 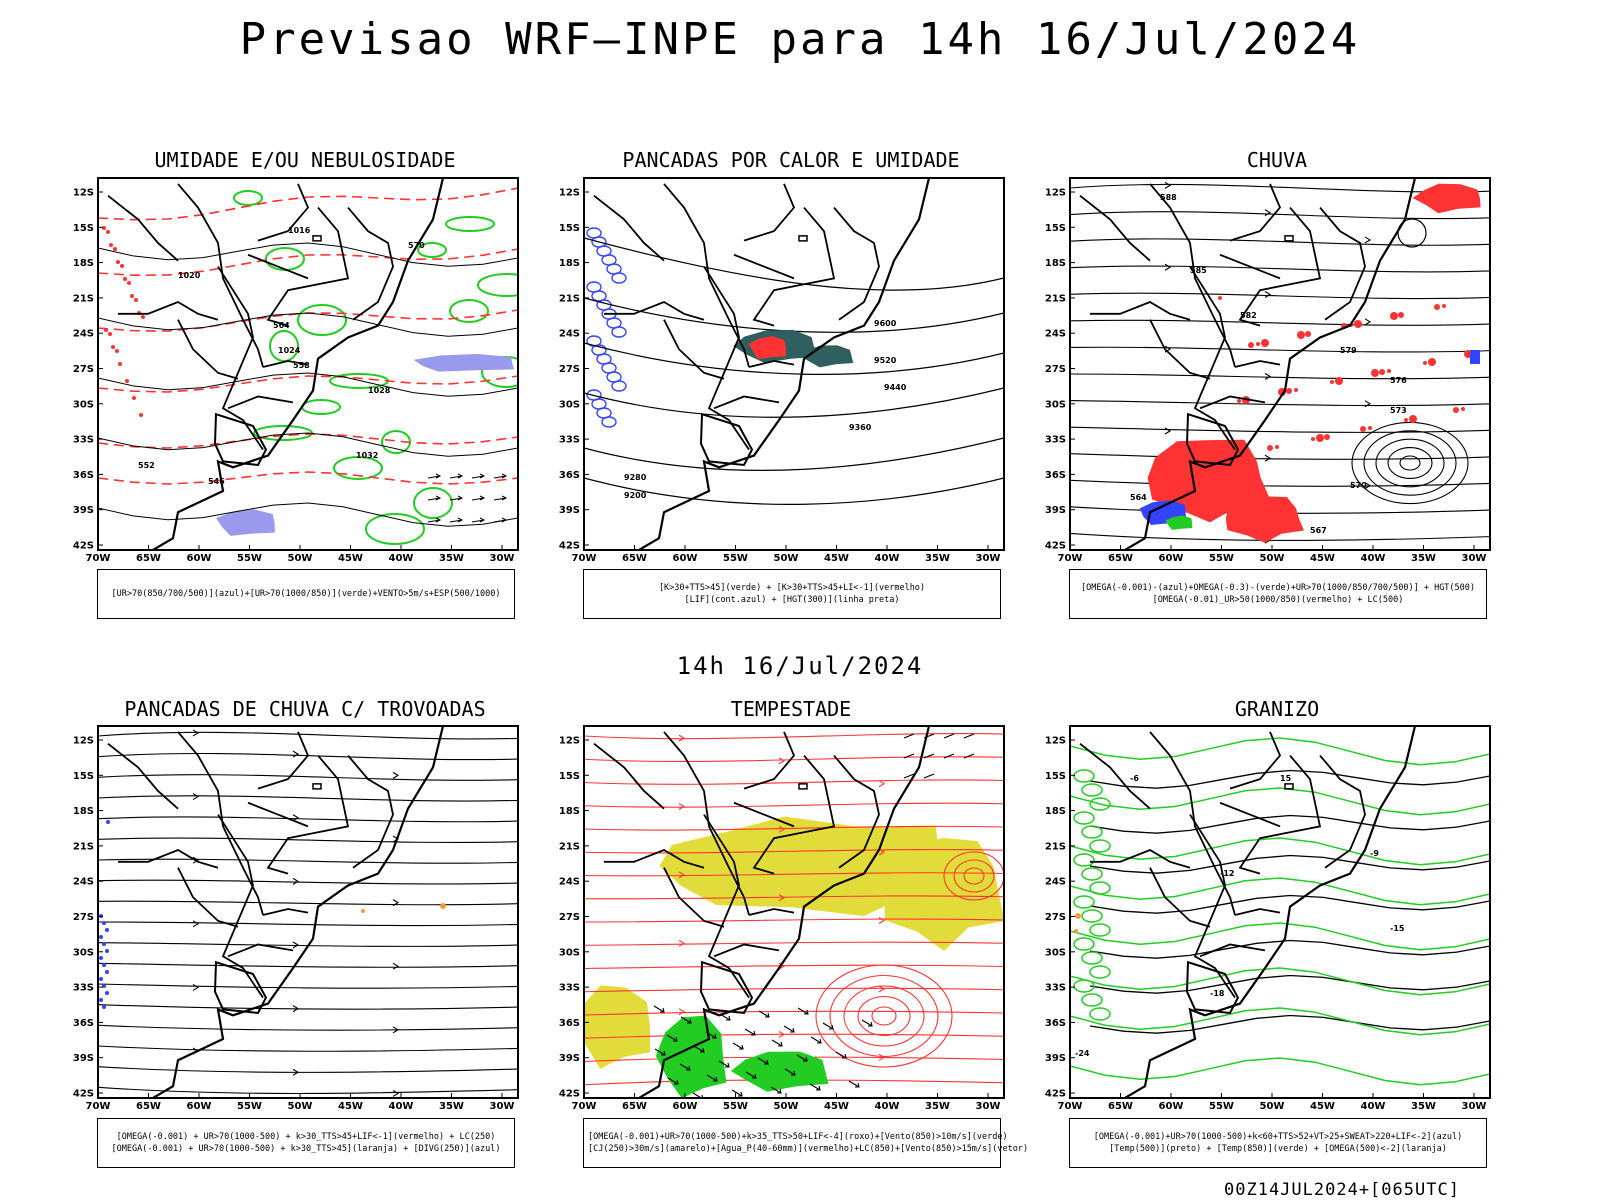 What do you see at coordinates (779, 1071) in the screenshot?
I see `wind850-green-area` at bounding box center [779, 1071].